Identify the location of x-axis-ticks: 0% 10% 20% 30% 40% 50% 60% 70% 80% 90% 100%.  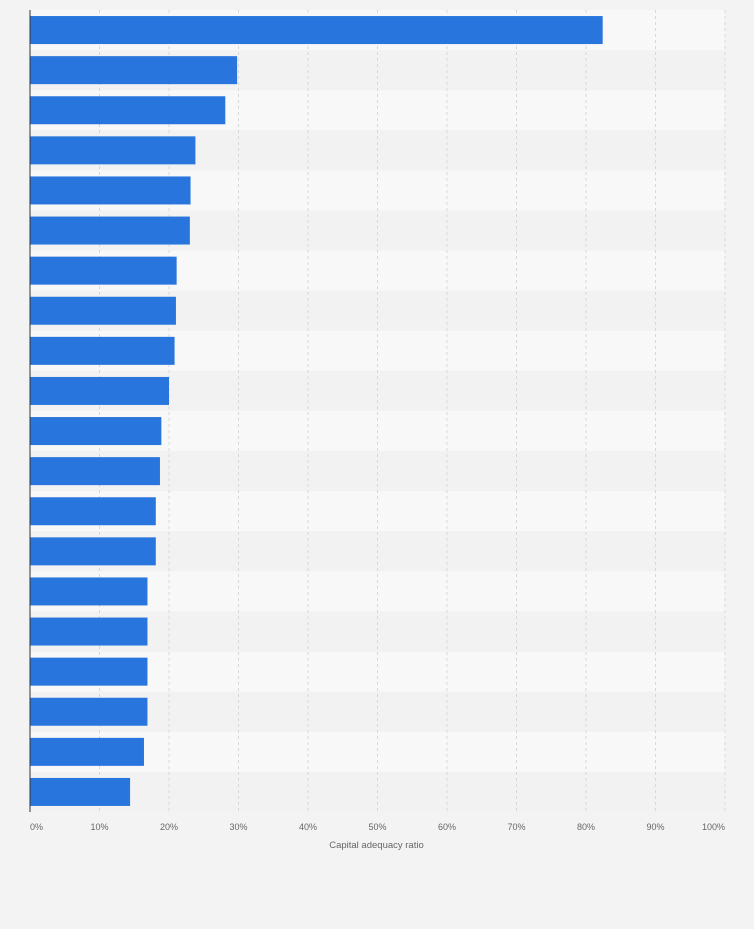
(377, 827).